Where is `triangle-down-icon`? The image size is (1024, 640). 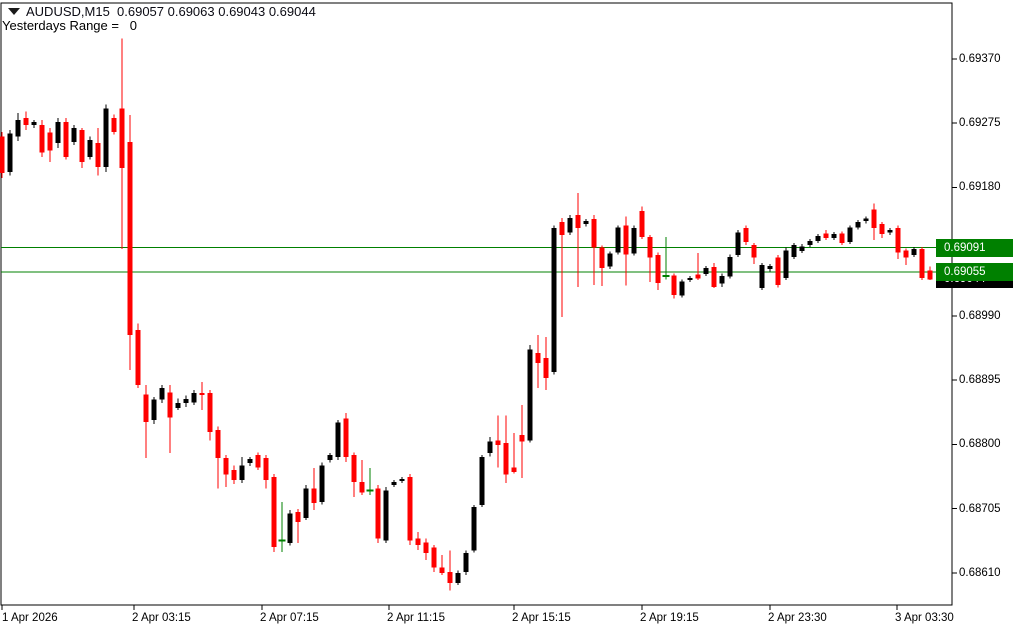
triangle-down-icon is located at coordinates (14, 11).